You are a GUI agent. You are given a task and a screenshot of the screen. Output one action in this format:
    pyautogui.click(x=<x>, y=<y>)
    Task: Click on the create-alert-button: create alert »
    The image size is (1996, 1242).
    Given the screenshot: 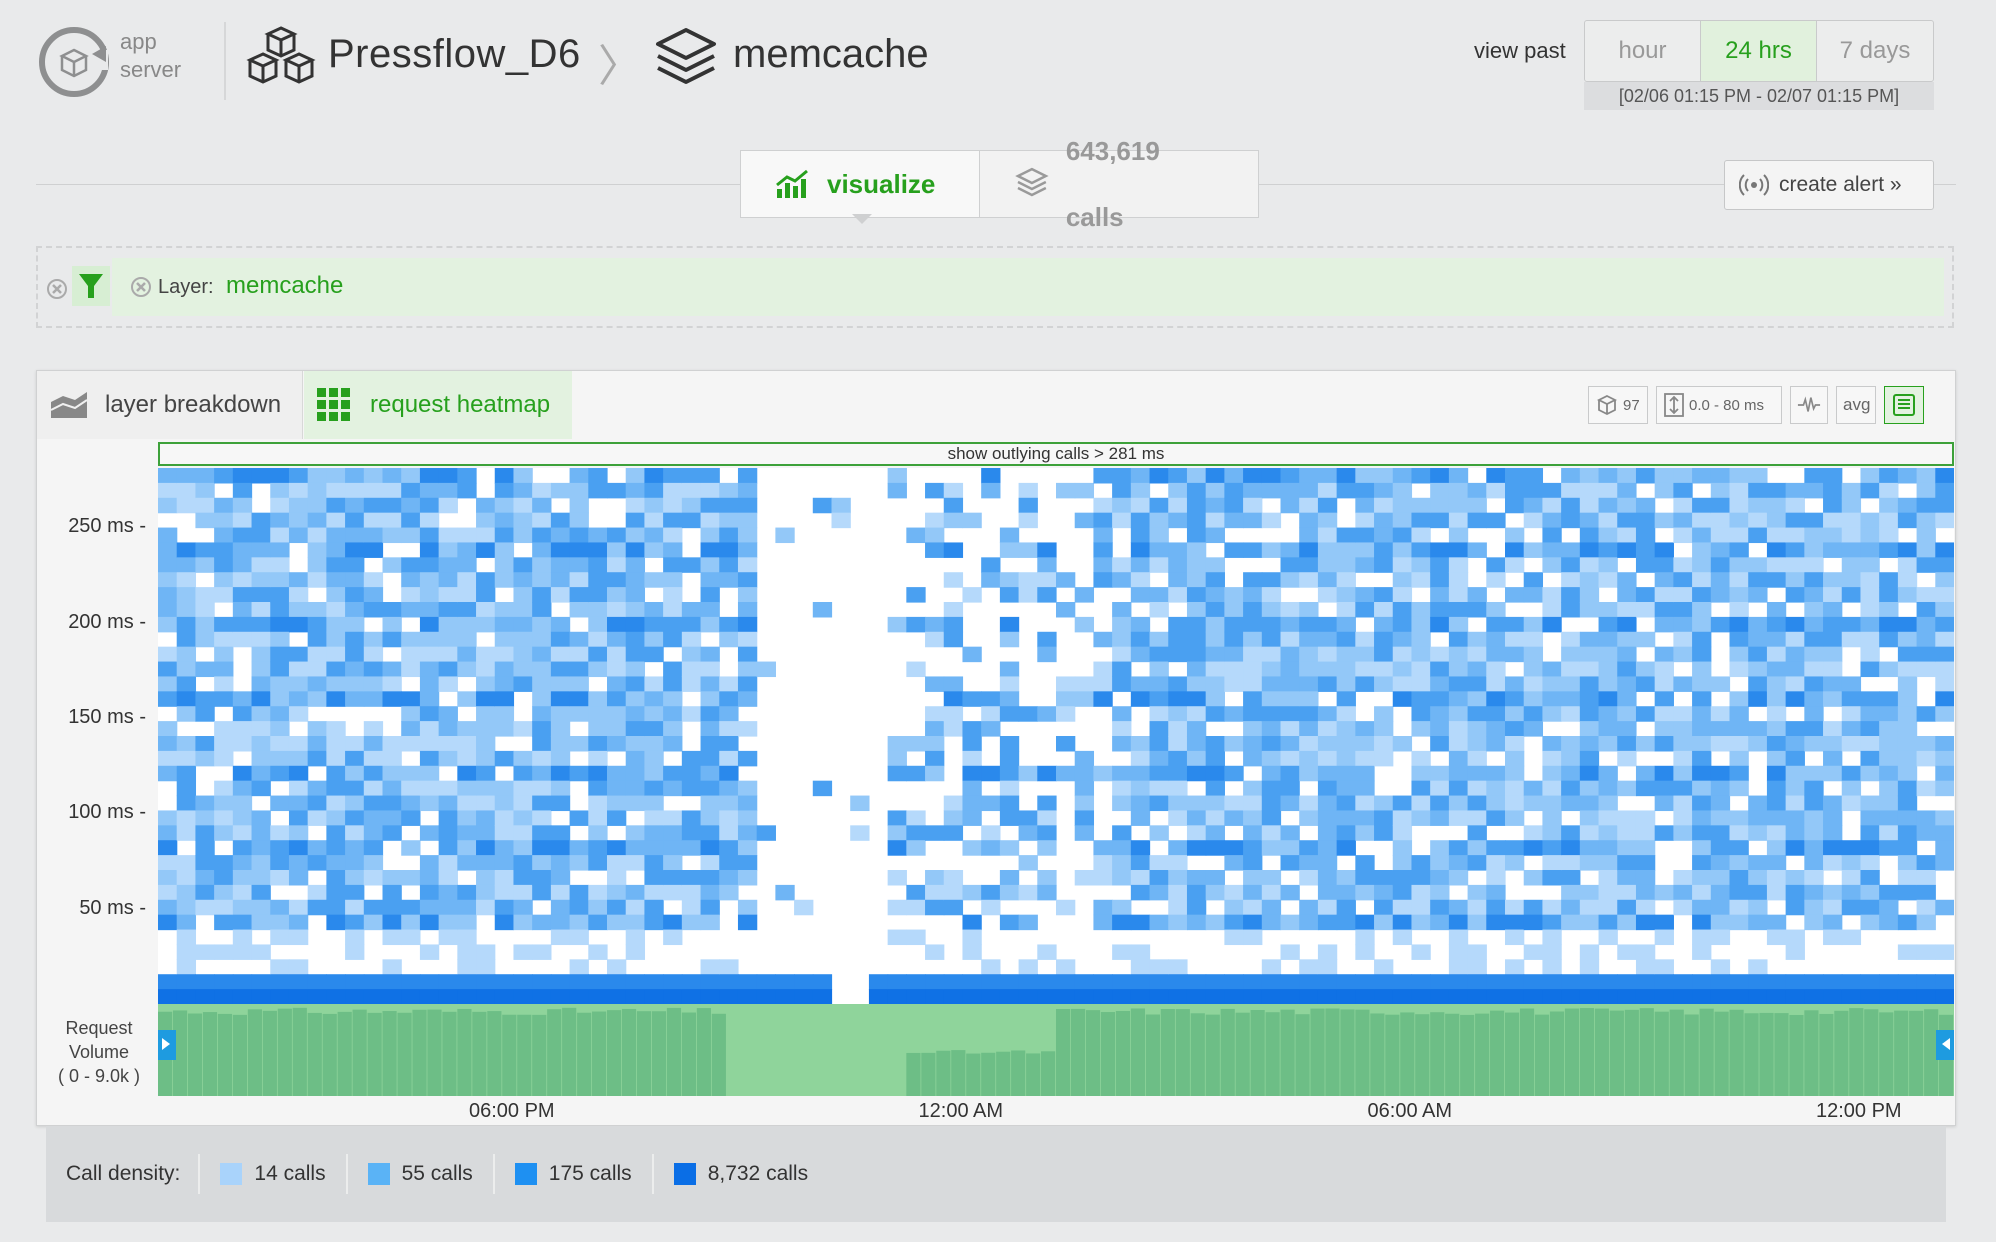 What is the action you would take?
    pyautogui.click(x=1829, y=185)
    